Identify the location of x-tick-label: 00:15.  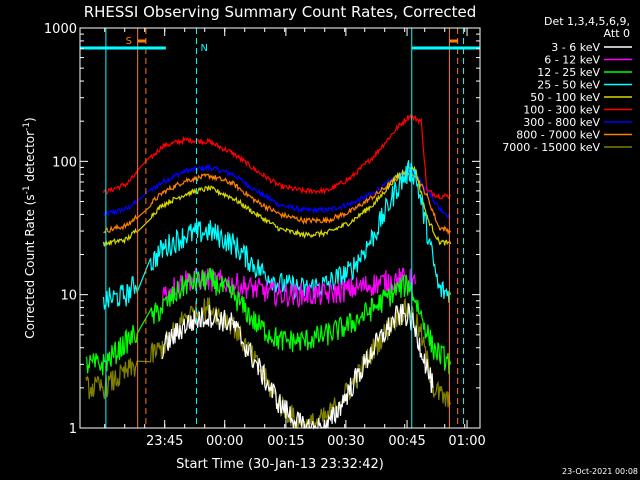
(285, 441).